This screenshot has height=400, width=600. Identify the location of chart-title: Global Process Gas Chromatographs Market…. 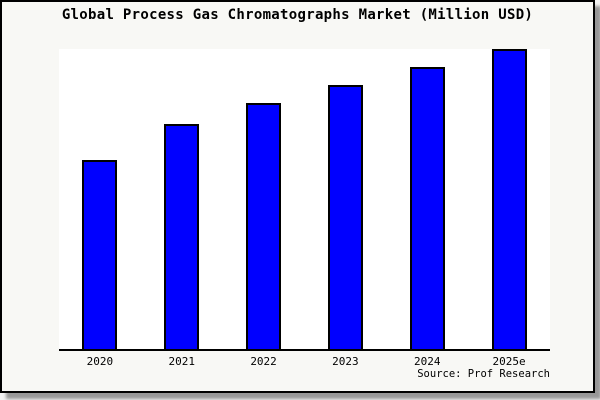
(297, 15).